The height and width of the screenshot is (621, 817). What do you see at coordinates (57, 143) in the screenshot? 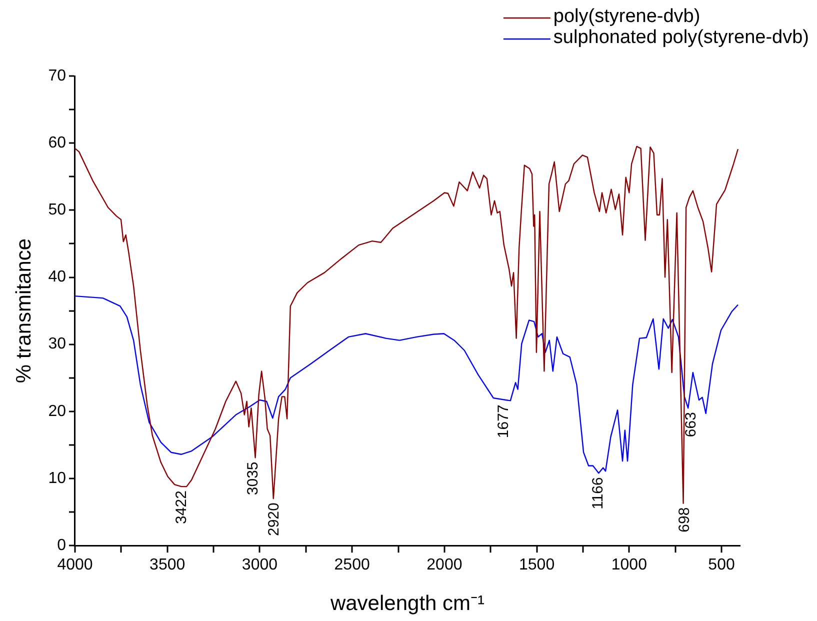
I see `y-tick-label: 60` at bounding box center [57, 143].